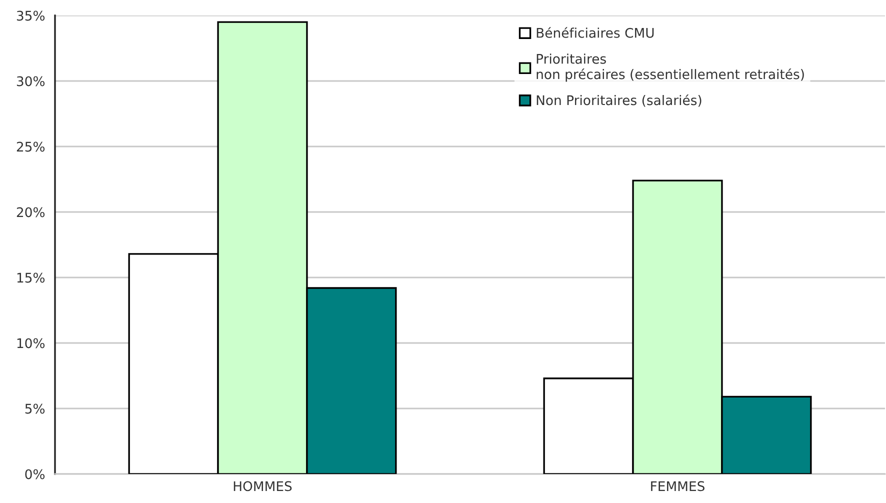 Image resolution: width=886 pixels, height=503 pixels. I want to click on legend-label: Non Prioritaires (salariés), so click(619, 100).